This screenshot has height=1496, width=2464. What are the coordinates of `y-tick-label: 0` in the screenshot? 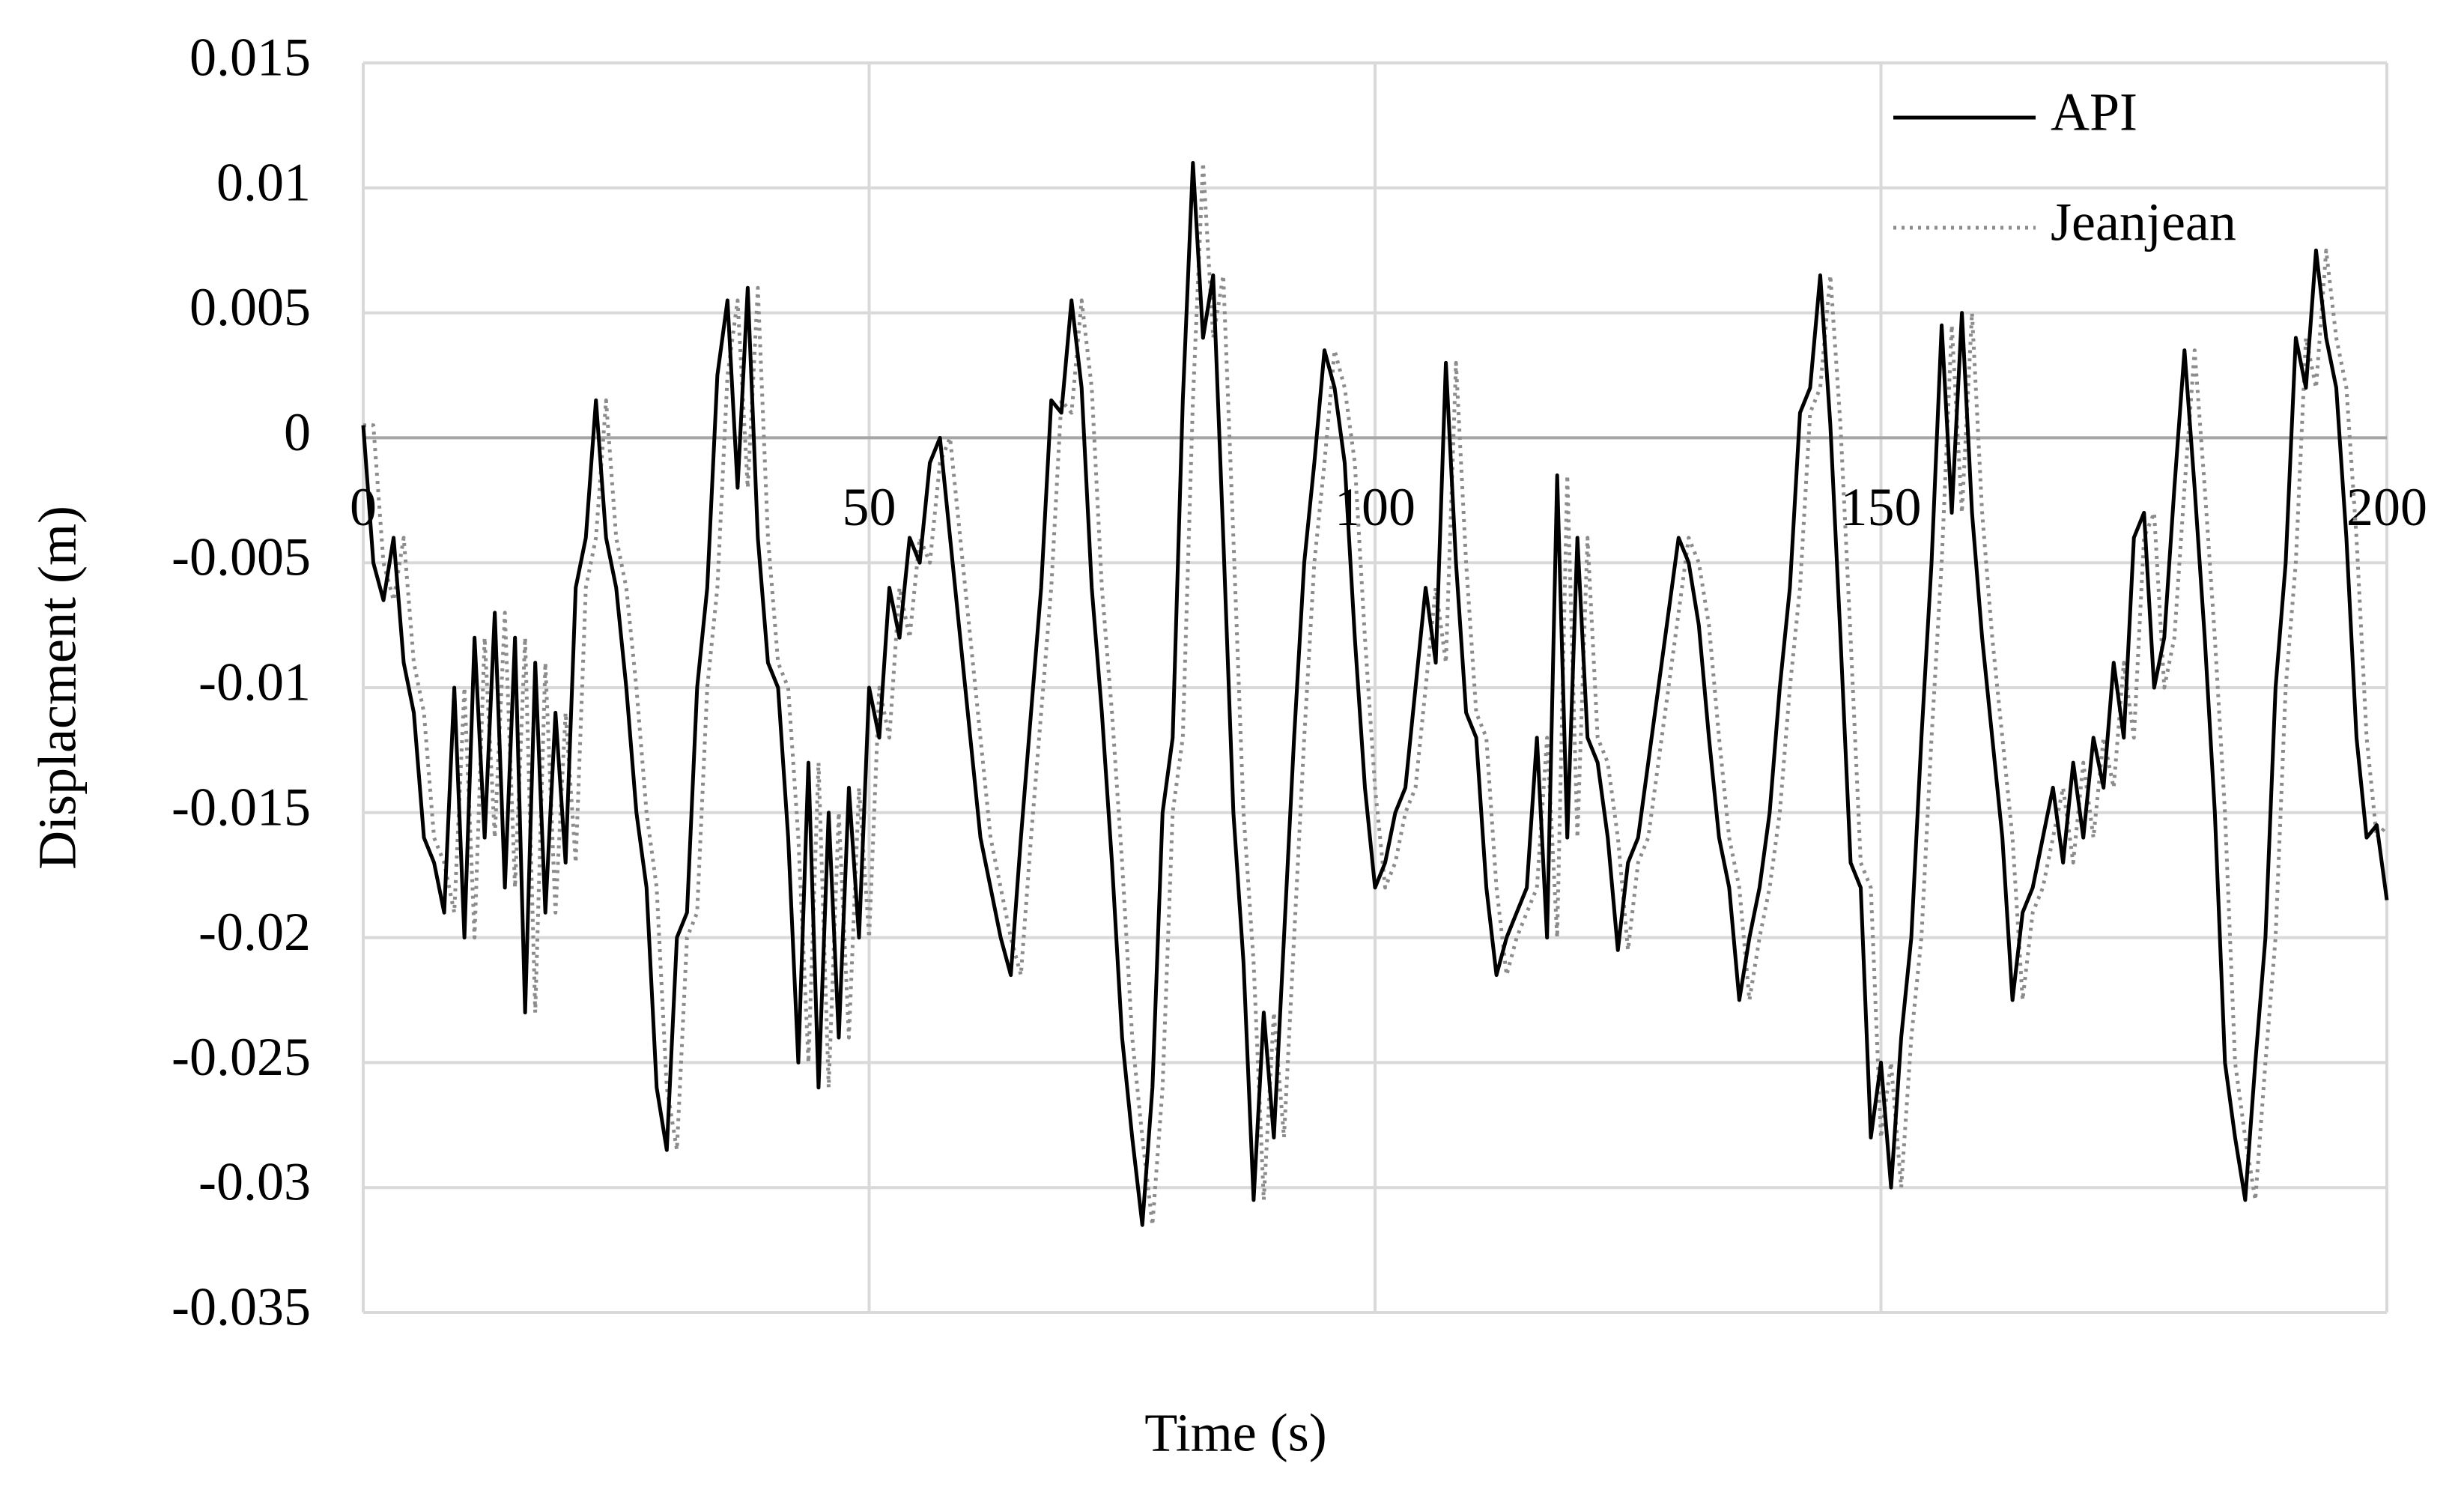 It's located at (297, 432).